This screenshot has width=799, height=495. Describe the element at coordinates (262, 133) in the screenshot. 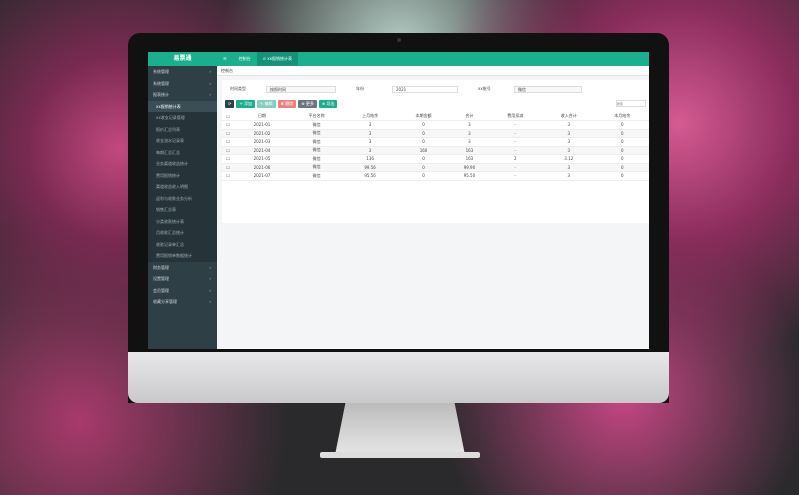

I see `table-cell: 2021-02` at that location.